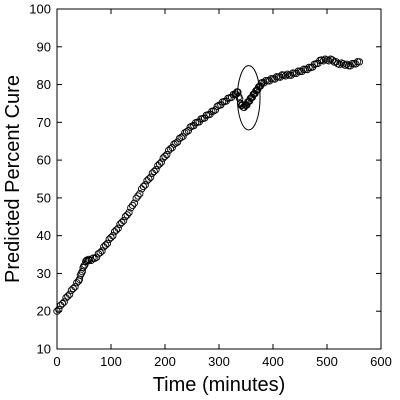 The height and width of the screenshot is (400, 400). Describe the element at coordinates (381, 361) in the screenshot. I see `x-tick-label: 600` at that location.